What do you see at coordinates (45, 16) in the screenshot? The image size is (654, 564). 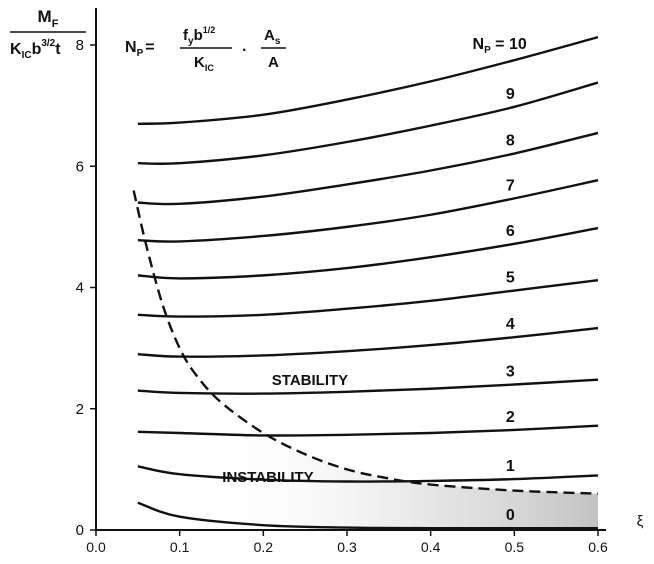 I see `ylabel-m: M` at bounding box center [45, 16].